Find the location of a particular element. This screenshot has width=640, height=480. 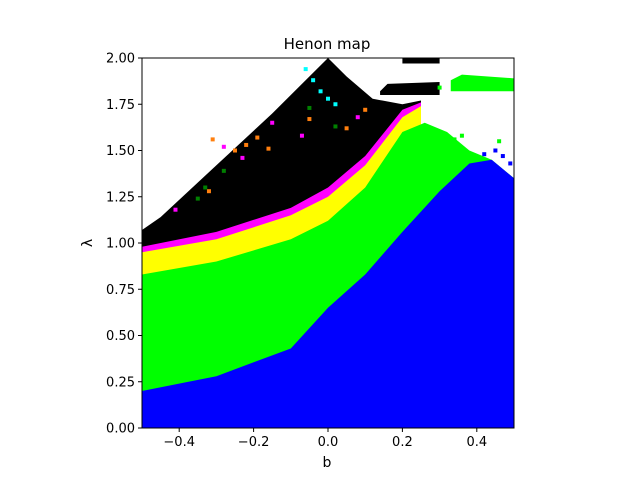

y-tick-label: 0.25 is located at coordinates (120, 382).